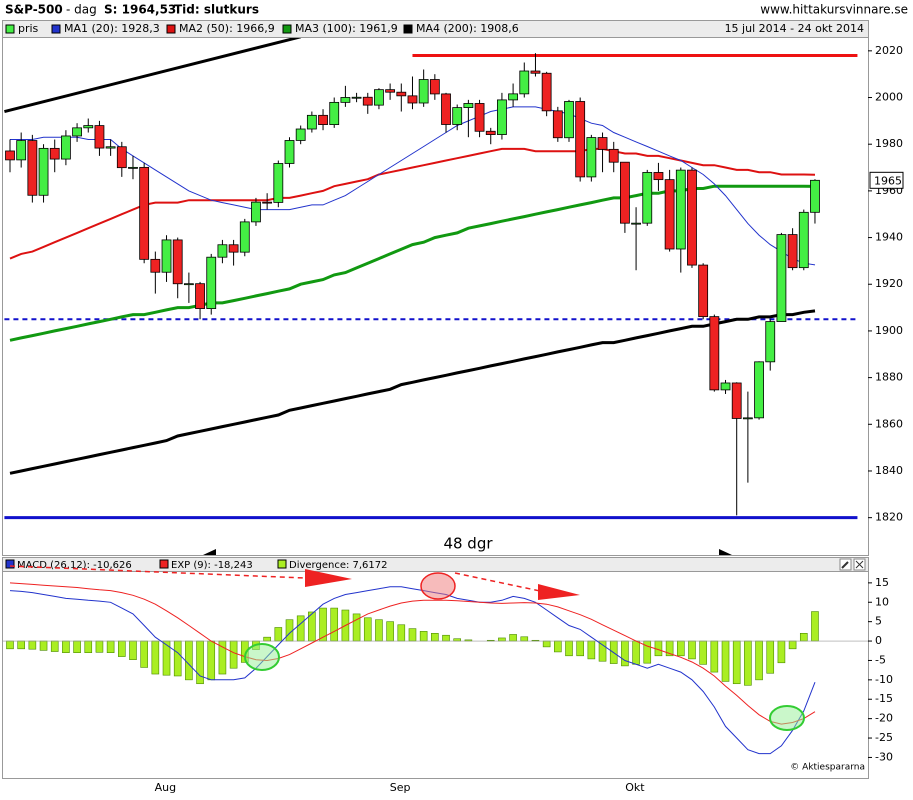  Describe the element at coordinates (153, 75) in the screenshot. I see `reference-line` at that location.